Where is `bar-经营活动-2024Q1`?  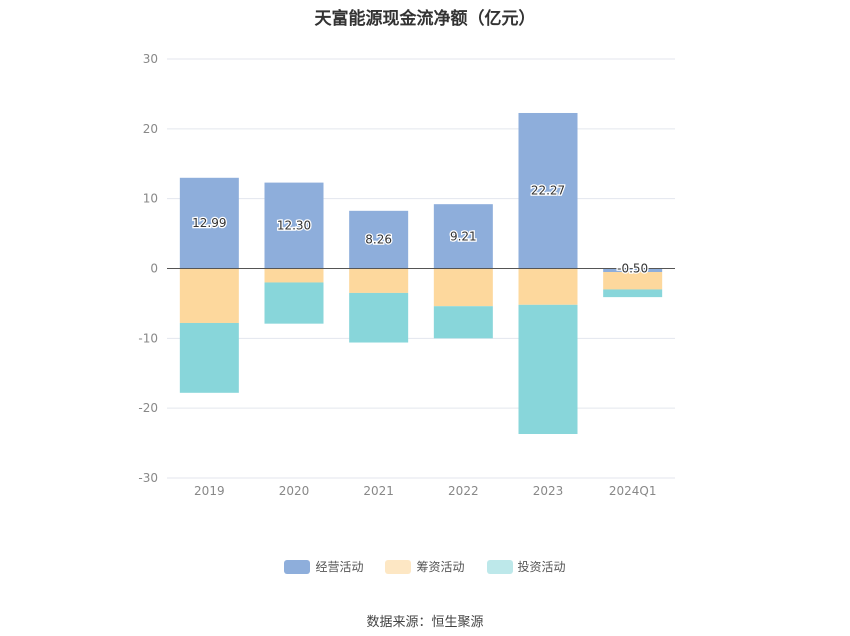 bar-经营活动-2024Q1 is located at coordinates (633, 270).